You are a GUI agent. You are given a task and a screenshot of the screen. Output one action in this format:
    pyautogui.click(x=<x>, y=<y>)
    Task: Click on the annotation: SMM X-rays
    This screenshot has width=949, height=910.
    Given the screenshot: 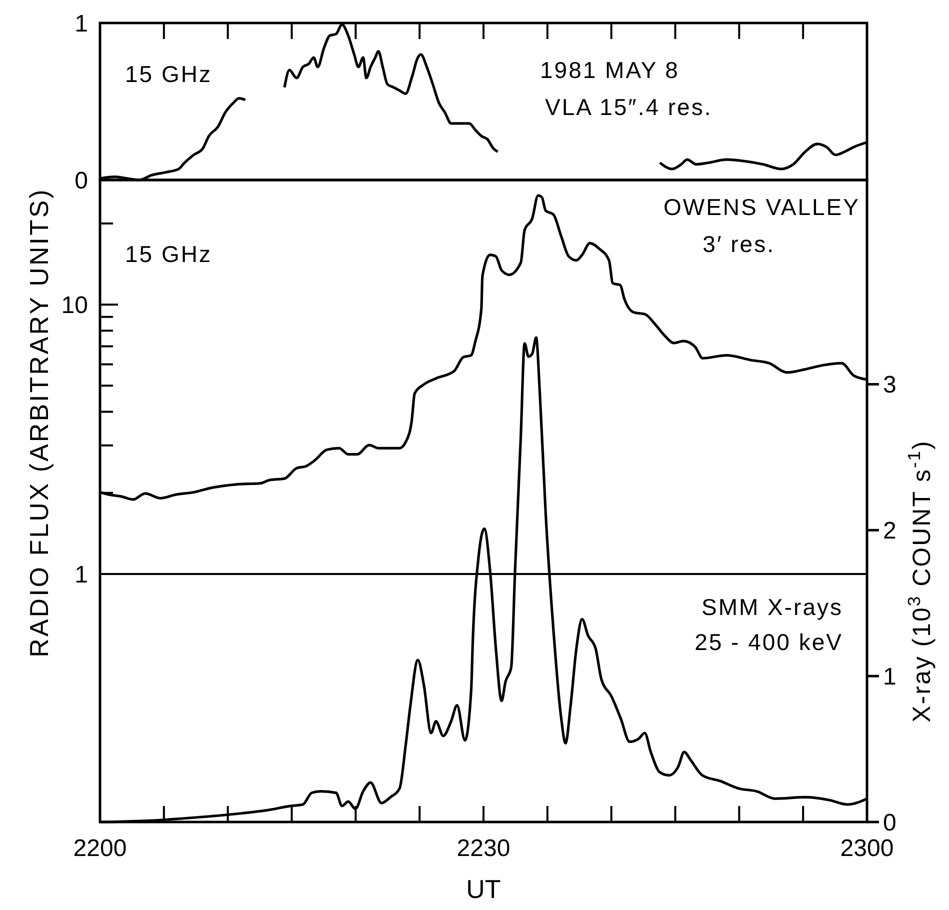 What is the action you would take?
    pyautogui.click(x=772, y=607)
    